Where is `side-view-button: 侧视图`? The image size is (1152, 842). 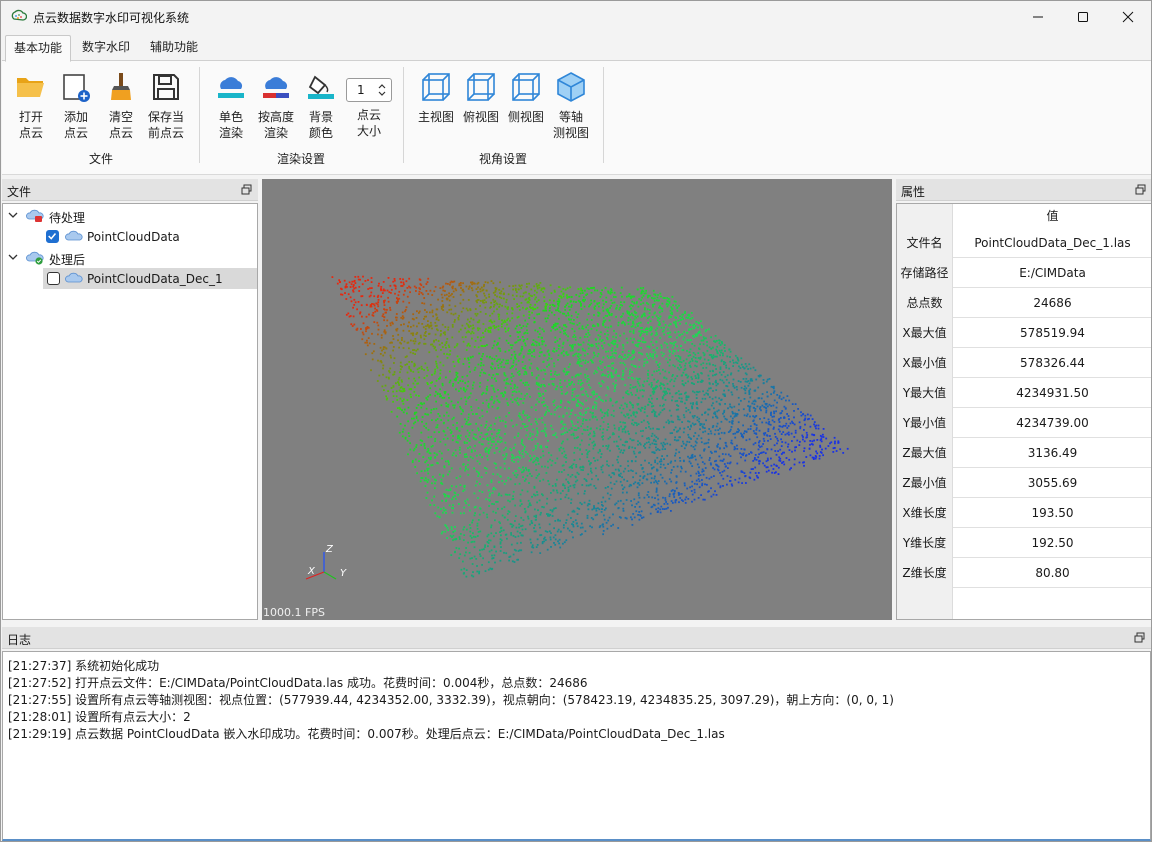 side-view-button: 侧视图 is located at coordinates (526, 97).